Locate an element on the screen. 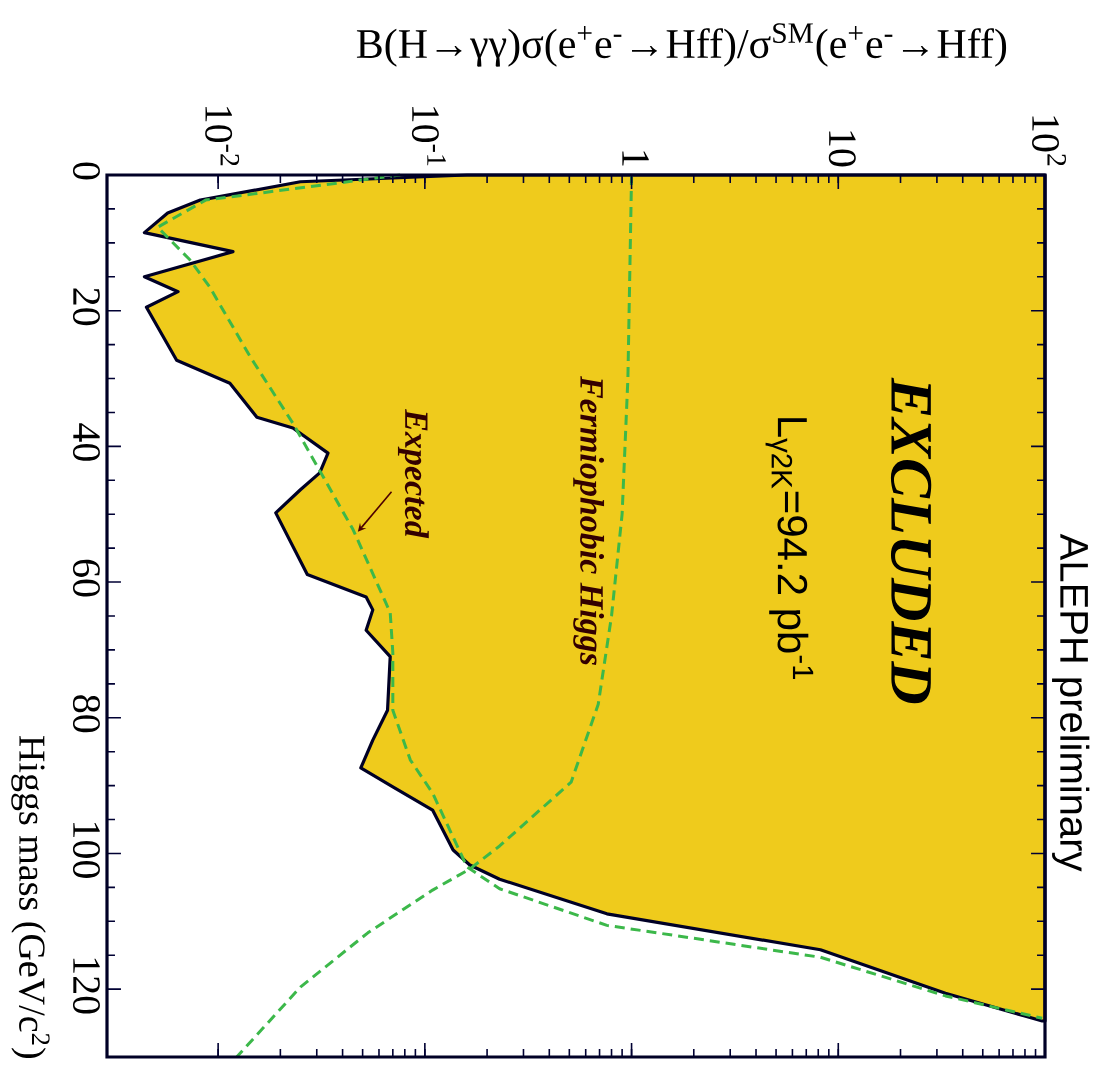  y-tick-label: 60 is located at coordinates (86, 578).